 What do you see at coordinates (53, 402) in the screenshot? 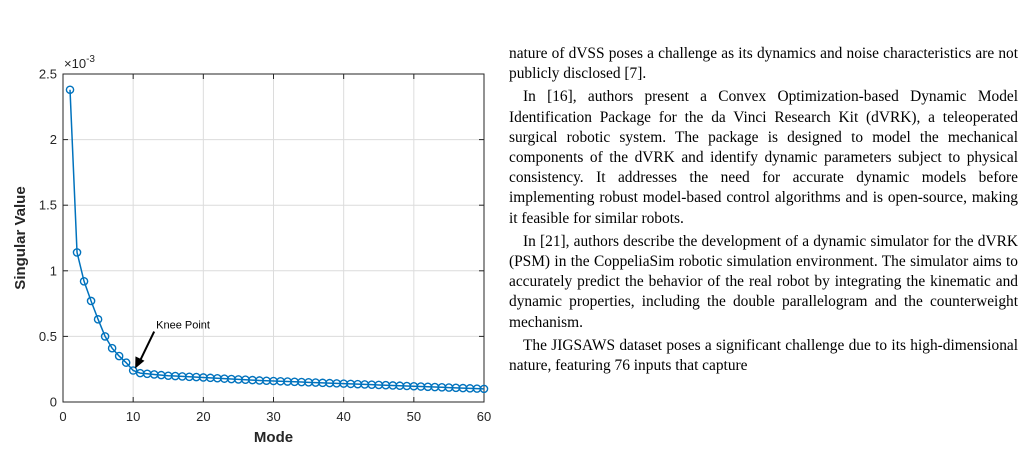
I see `y-tick-label: 0` at bounding box center [53, 402].